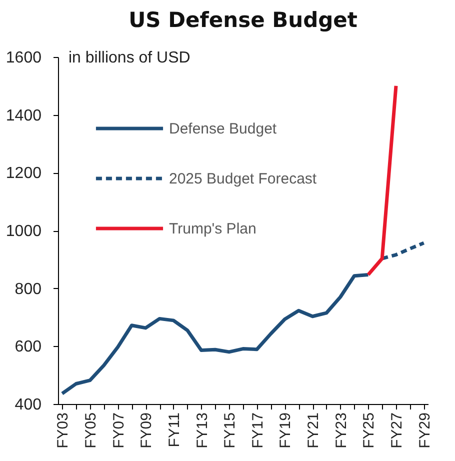  What do you see at coordinates (369, 430) in the screenshot?
I see `x-tick-label: FY25` at bounding box center [369, 430].